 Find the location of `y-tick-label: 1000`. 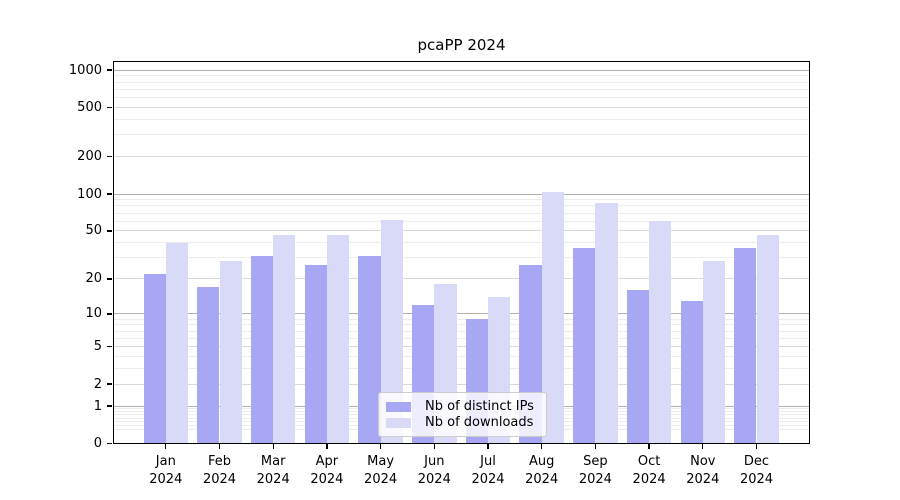

y-tick-label: 1000 is located at coordinates (85, 70).